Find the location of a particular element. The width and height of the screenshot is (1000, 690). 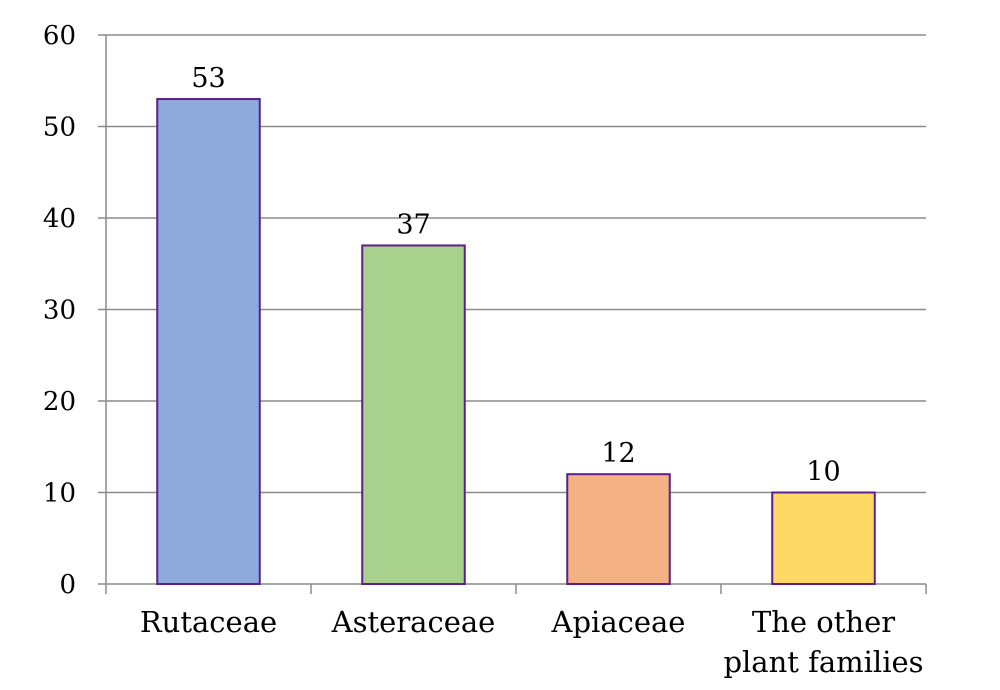

x-tick-label: Asteraceae is located at coordinates (413, 622).